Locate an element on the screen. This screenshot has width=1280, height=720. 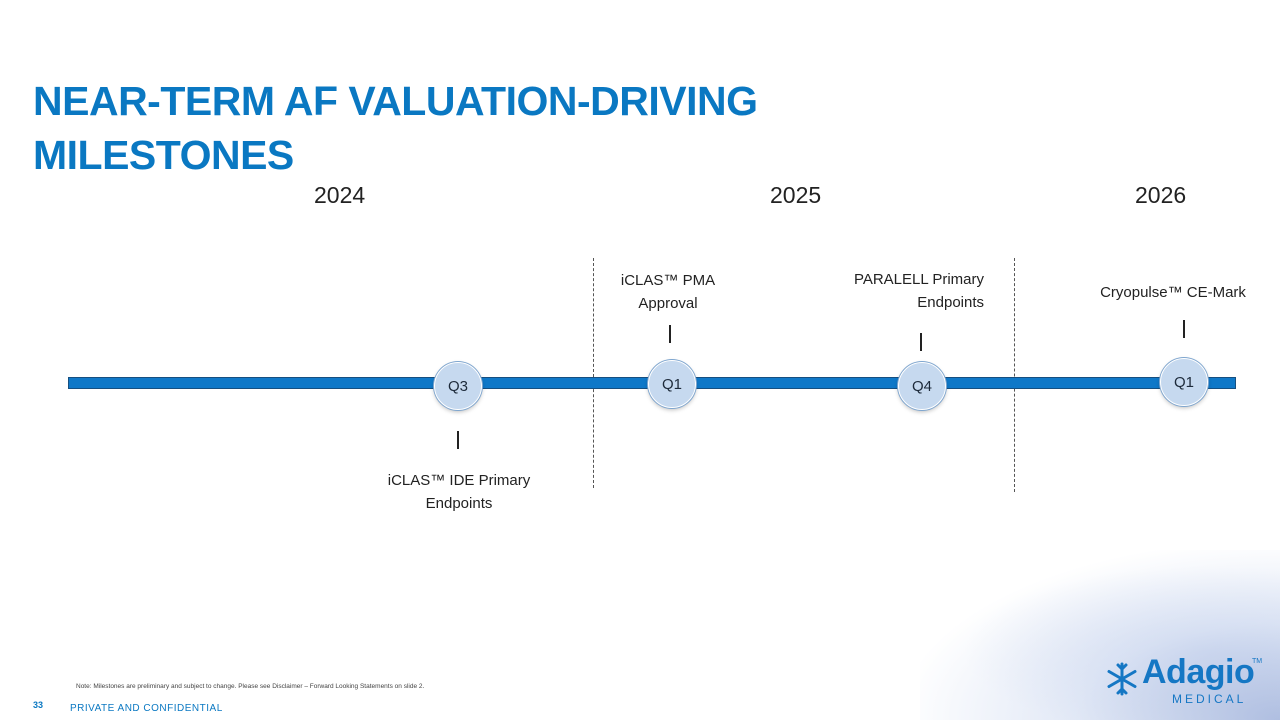
page-title-line2: MILESTONES is located at coordinates (163, 155).